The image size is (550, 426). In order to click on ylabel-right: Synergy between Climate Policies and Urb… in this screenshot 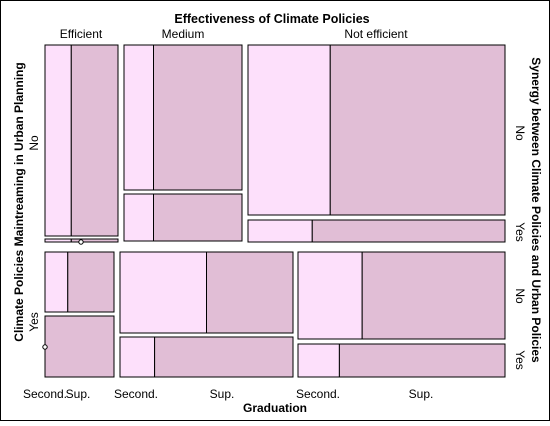, I will do `click(536, 210)`.